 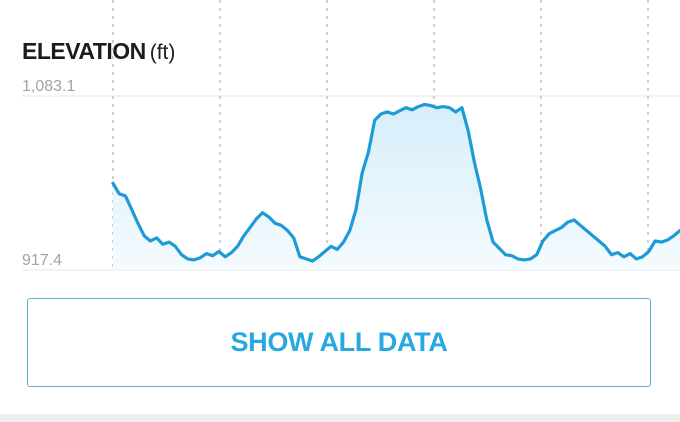 What do you see at coordinates (162, 52) in the screenshot?
I see `chart-title-unit: (ft)` at bounding box center [162, 52].